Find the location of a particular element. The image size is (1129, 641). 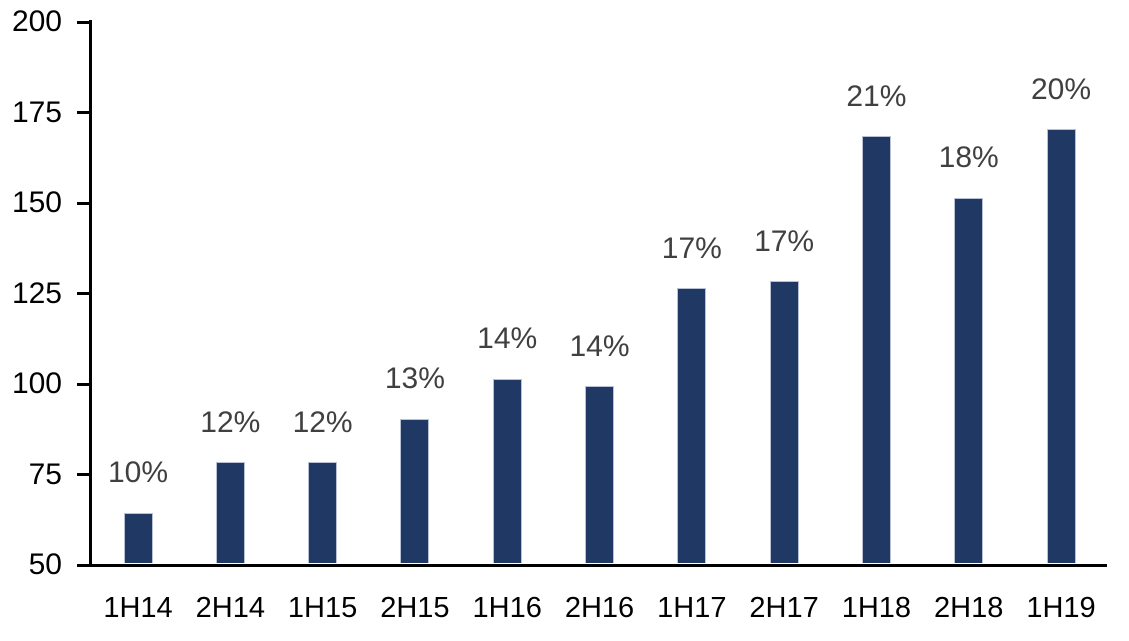

x-axis-category-label: 2H16 is located at coordinates (599, 608).